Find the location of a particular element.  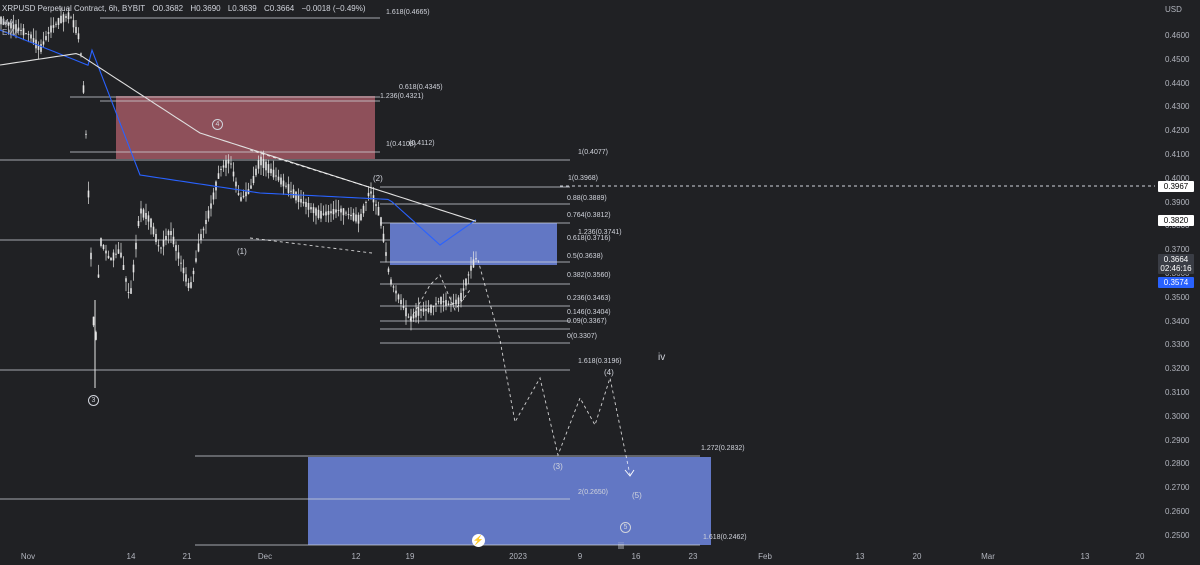

price-tick-label: 0.4500 is located at coordinates (1177, 59).